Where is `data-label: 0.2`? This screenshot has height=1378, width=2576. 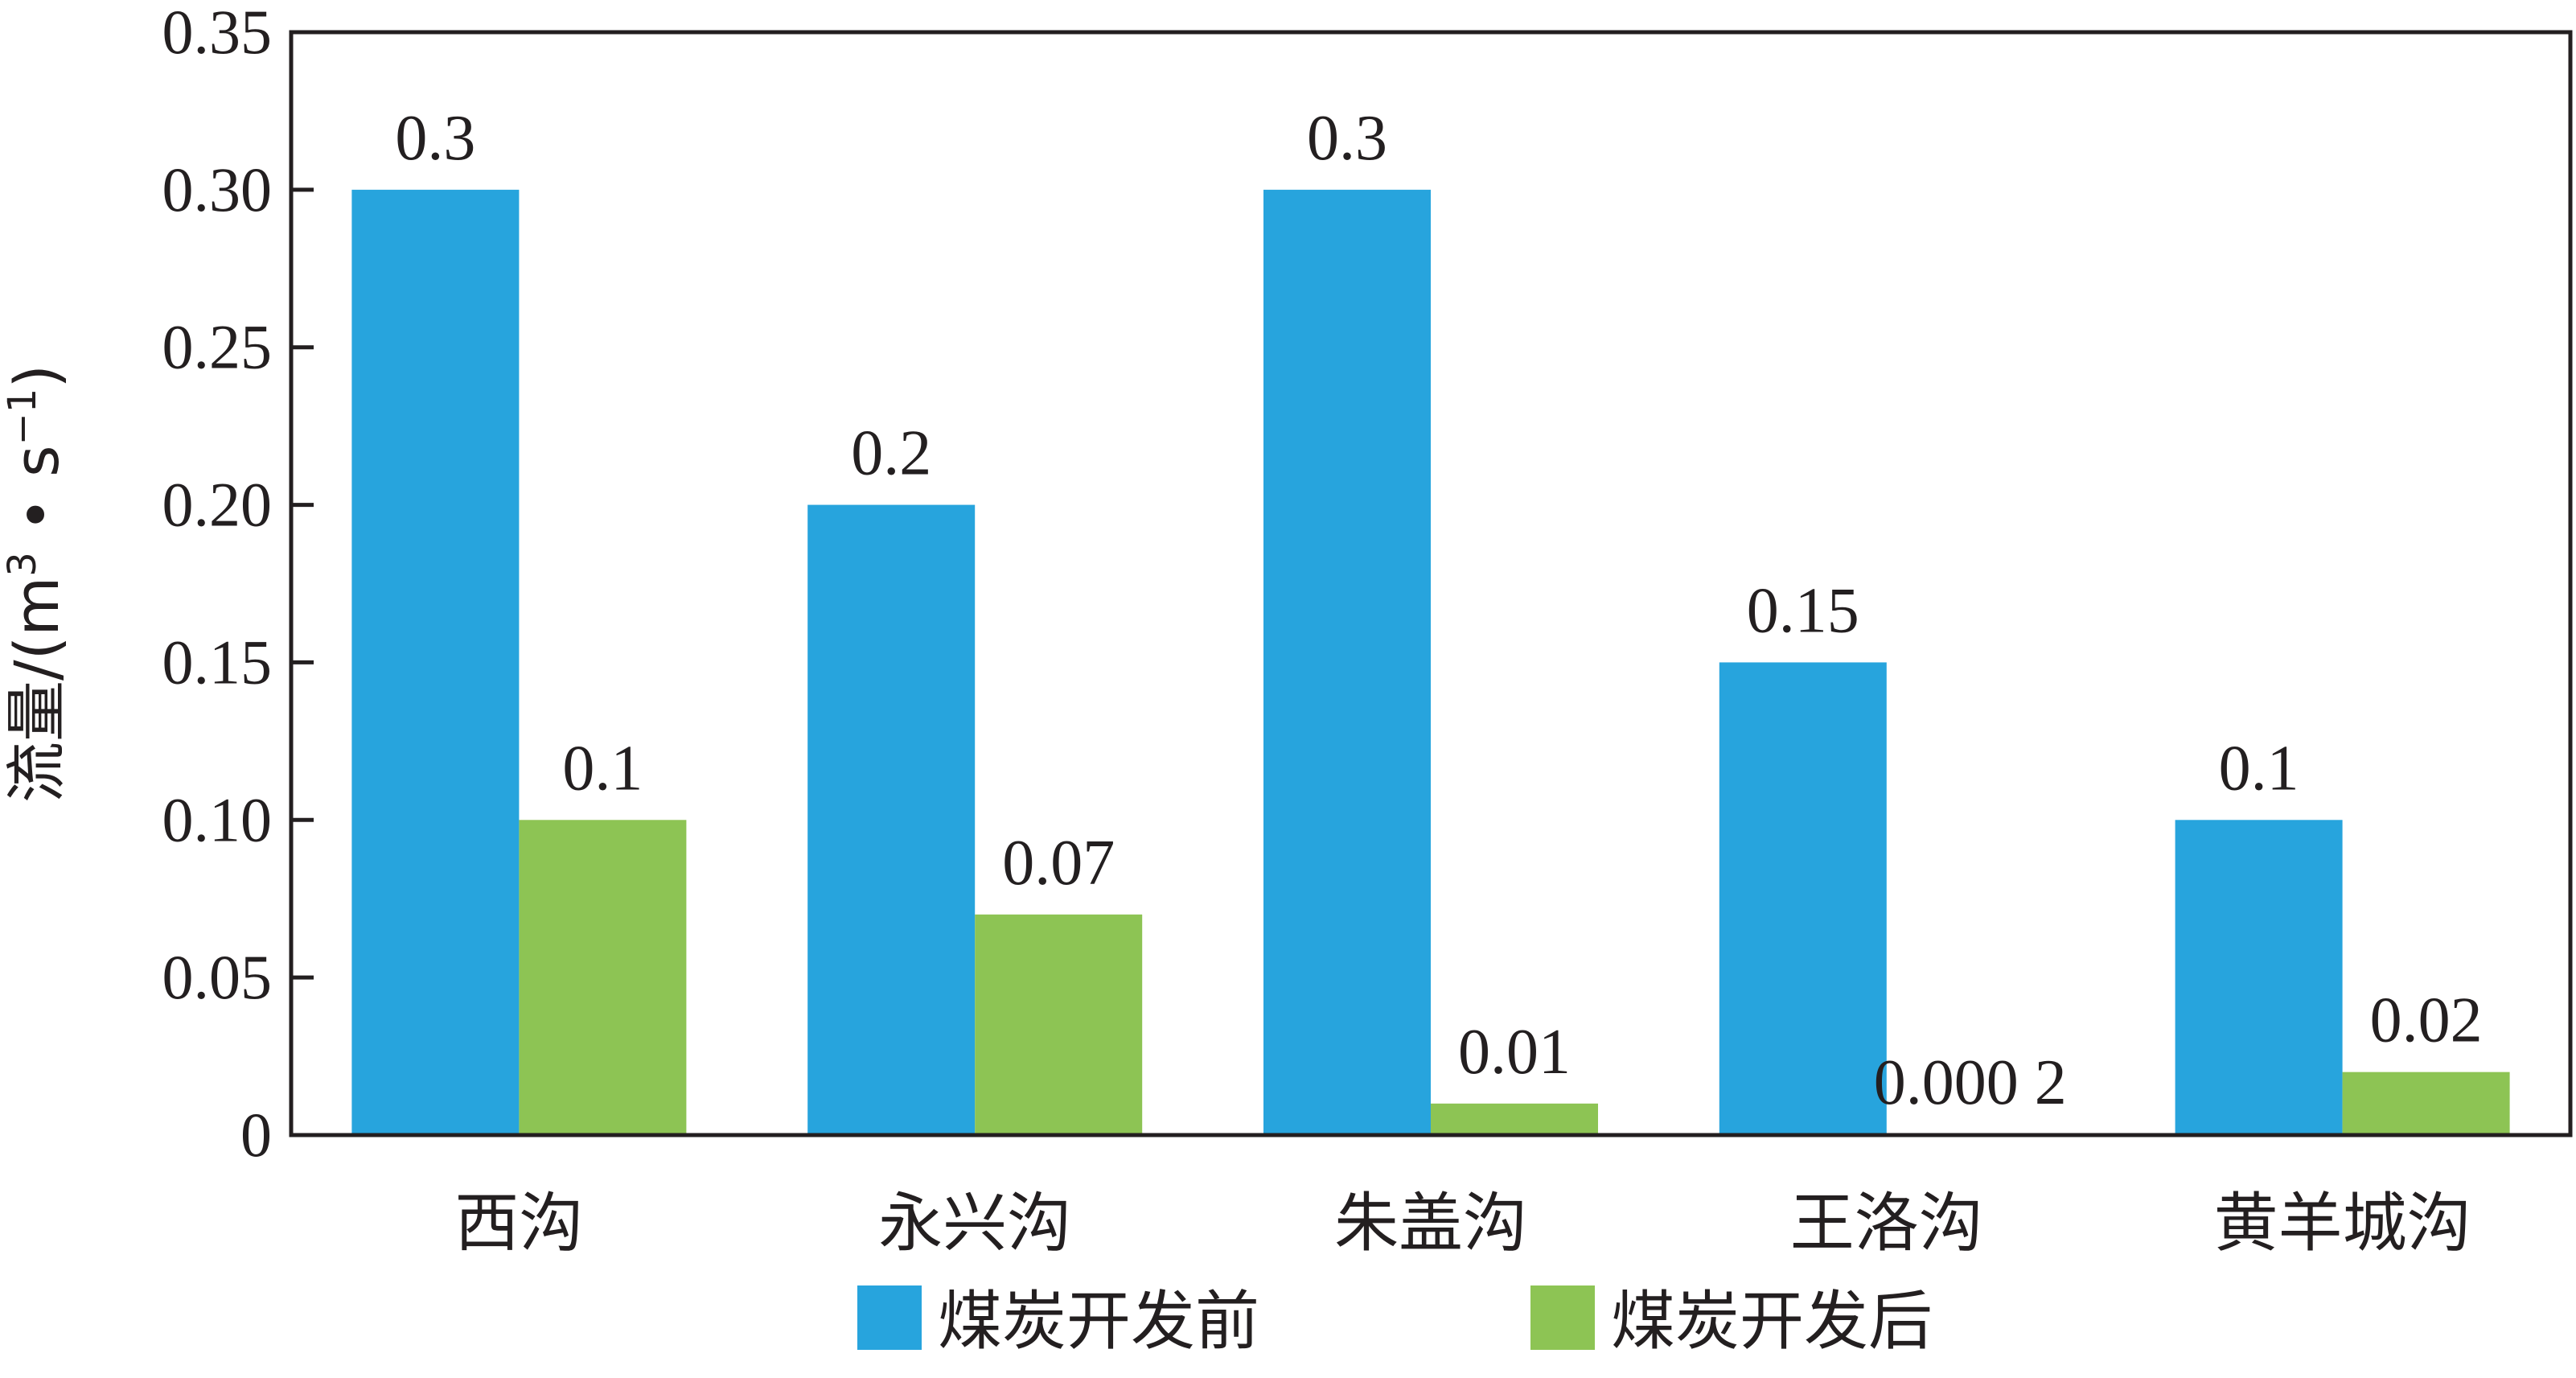 data-label: 0.2 is located at coordinates (891, 453).